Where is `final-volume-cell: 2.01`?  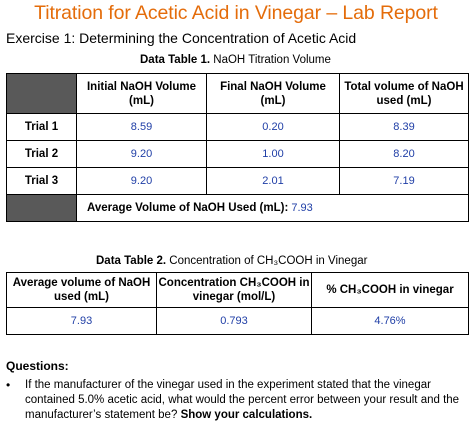 final-volume-cell: 2.01 is located at coordinates (273, 181).